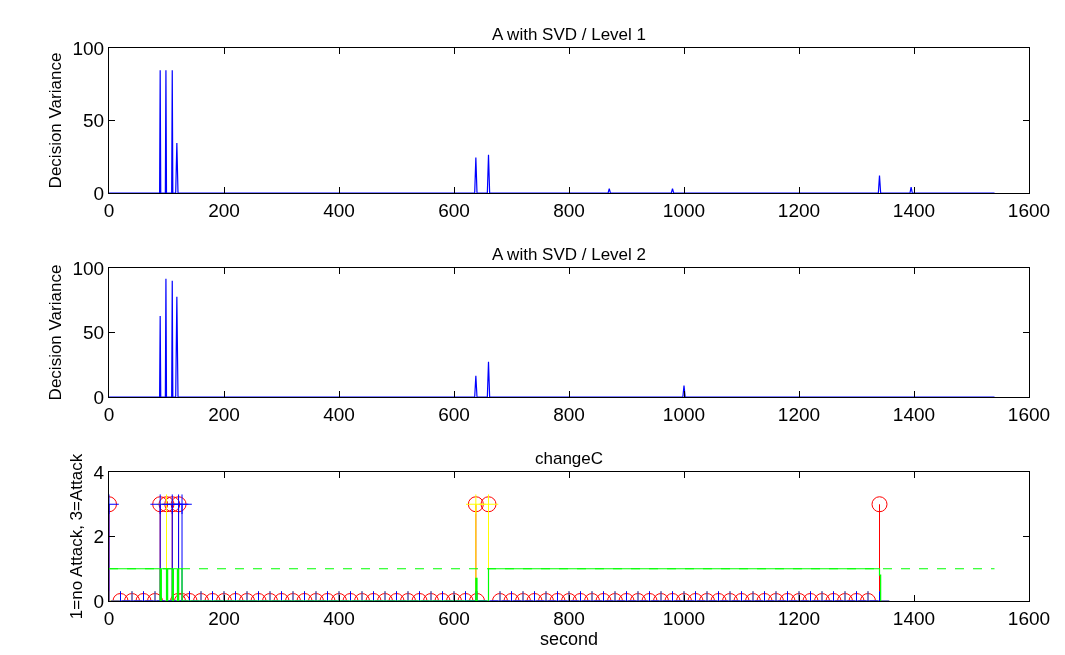 Image resolution: width=1065 pixels, height=655 pixels. What do you see at coordinates (77, 536) in the screenshot?
I see `y-axis-title: 1=no Attack, 3=Attack` at bounding box center [77, 536].